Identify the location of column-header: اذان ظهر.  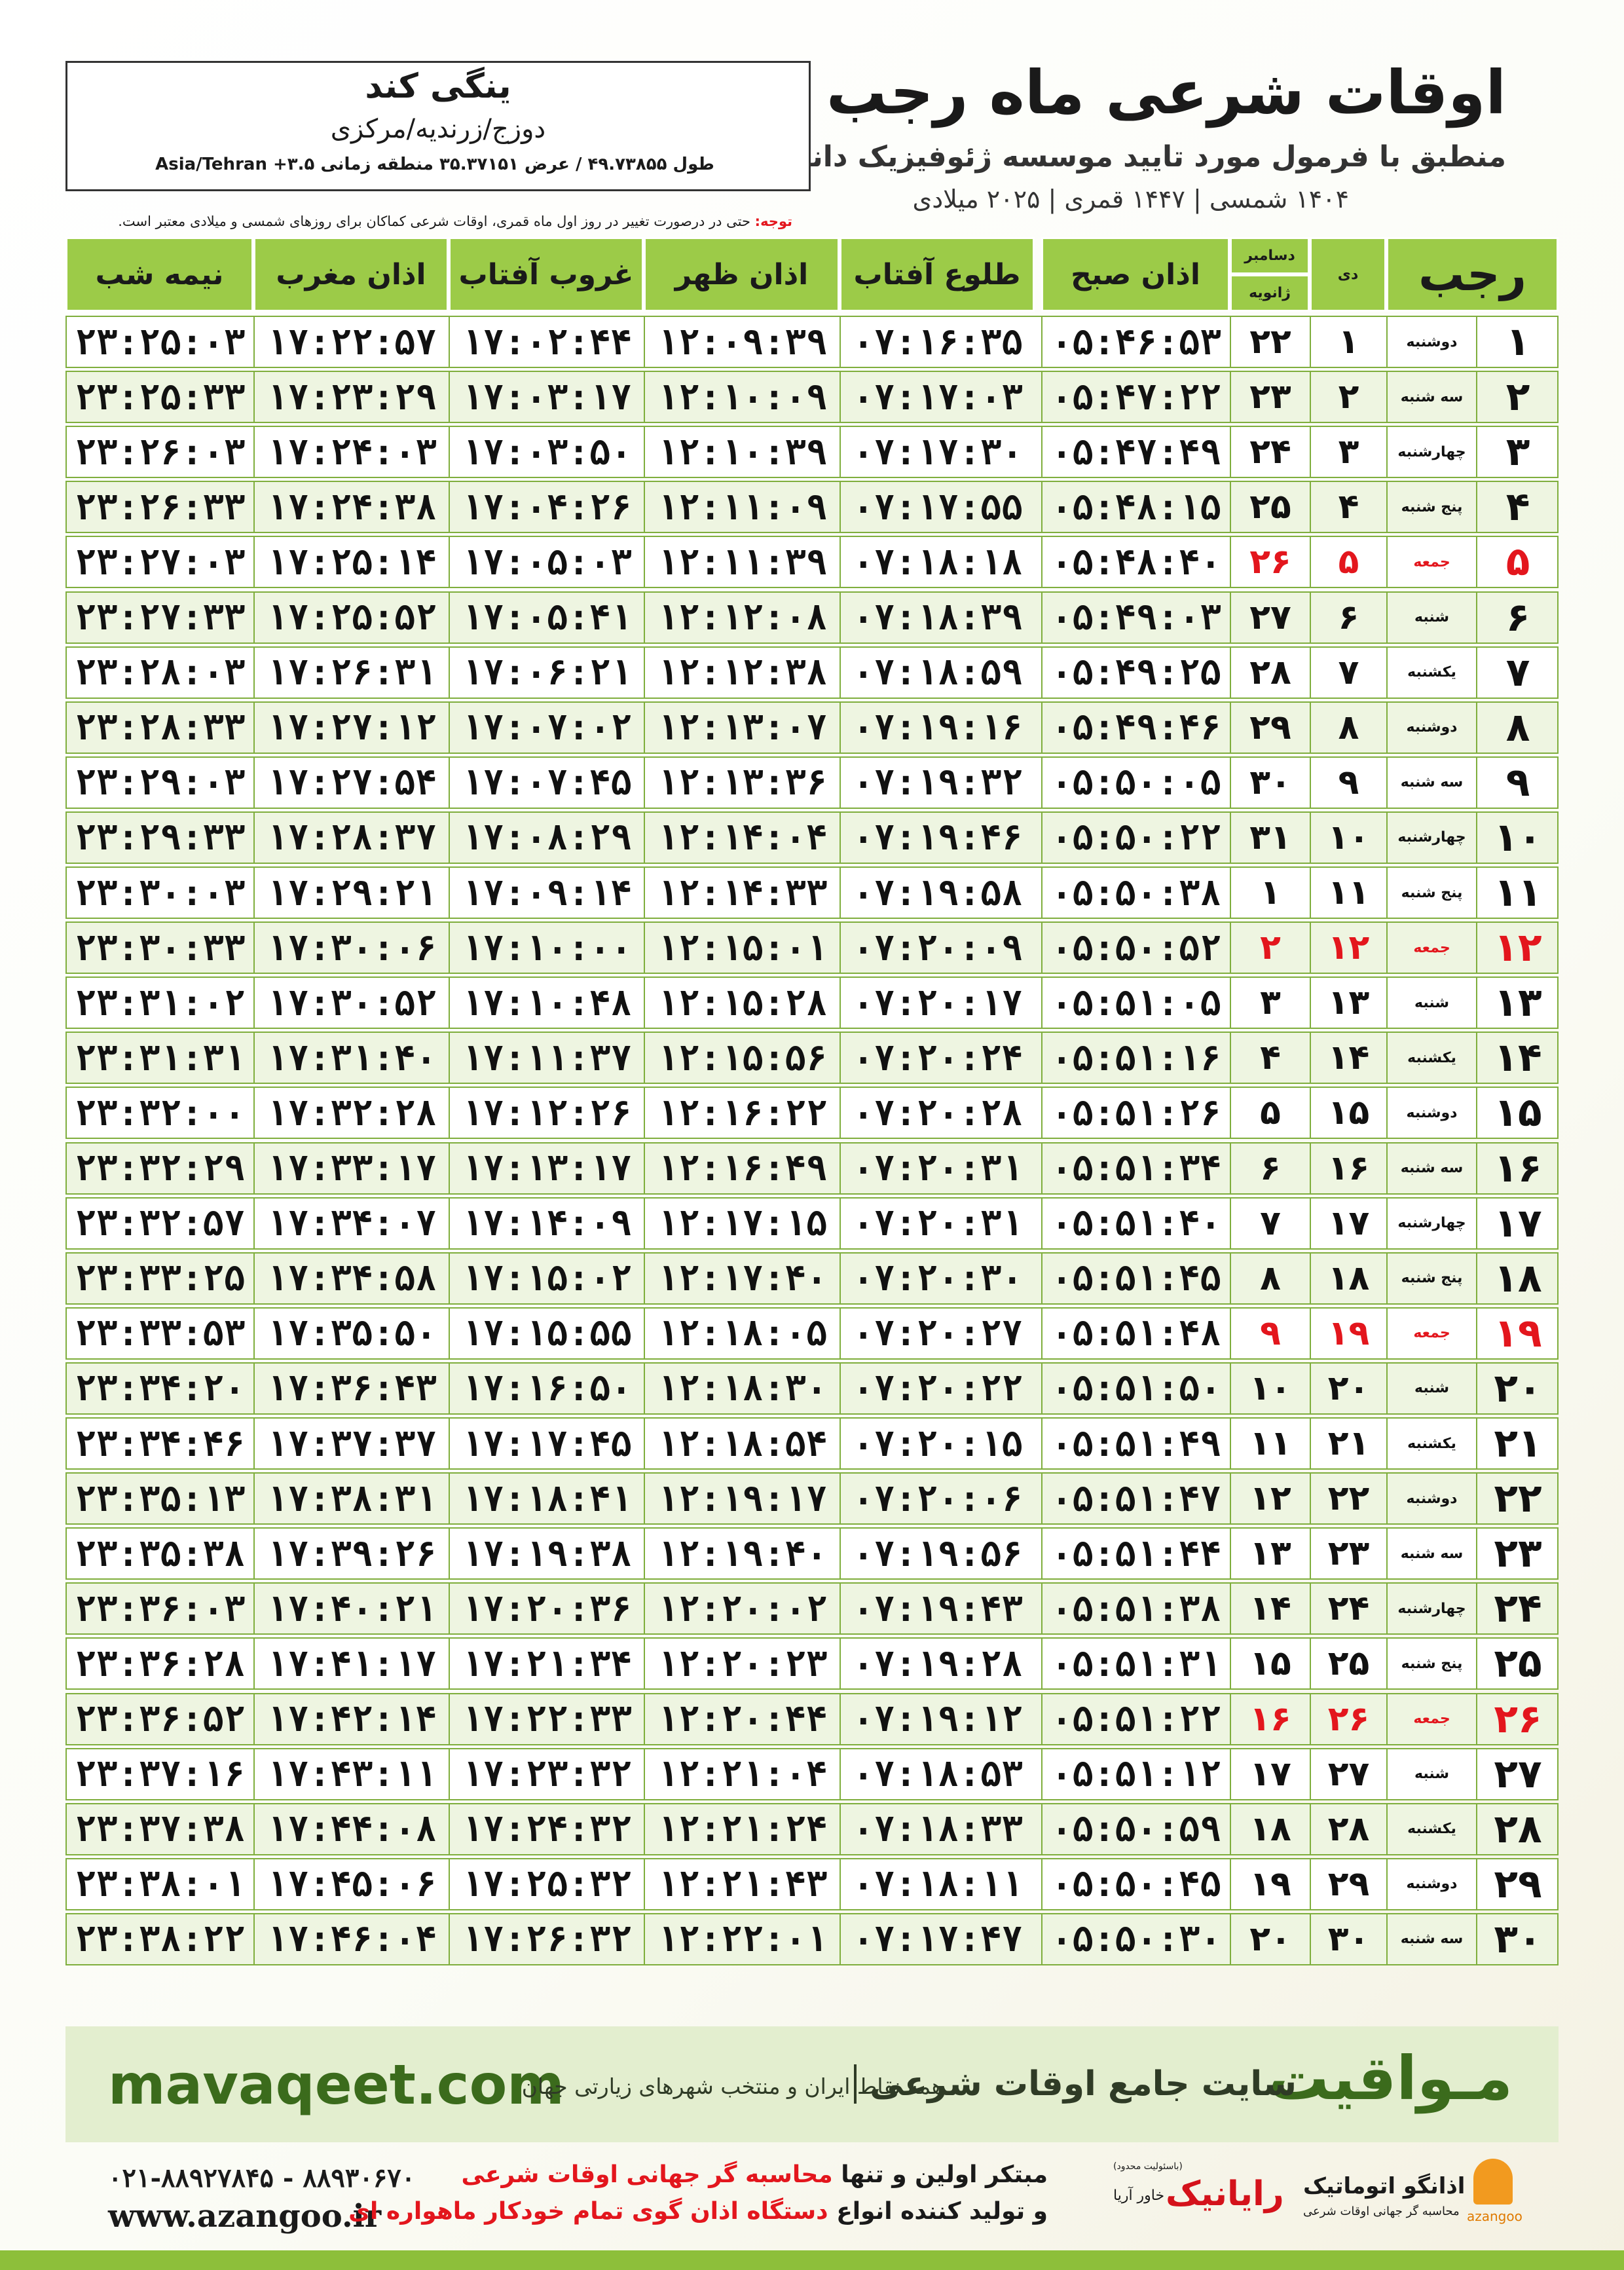
(742, 274).